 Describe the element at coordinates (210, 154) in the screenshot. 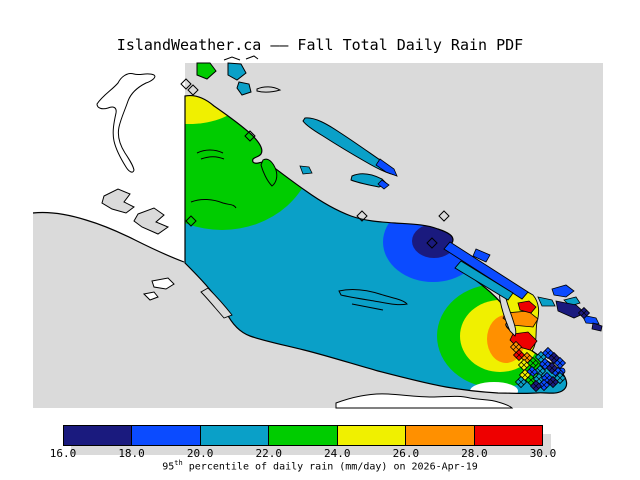

I see `sproat-lake-outline` at that location.